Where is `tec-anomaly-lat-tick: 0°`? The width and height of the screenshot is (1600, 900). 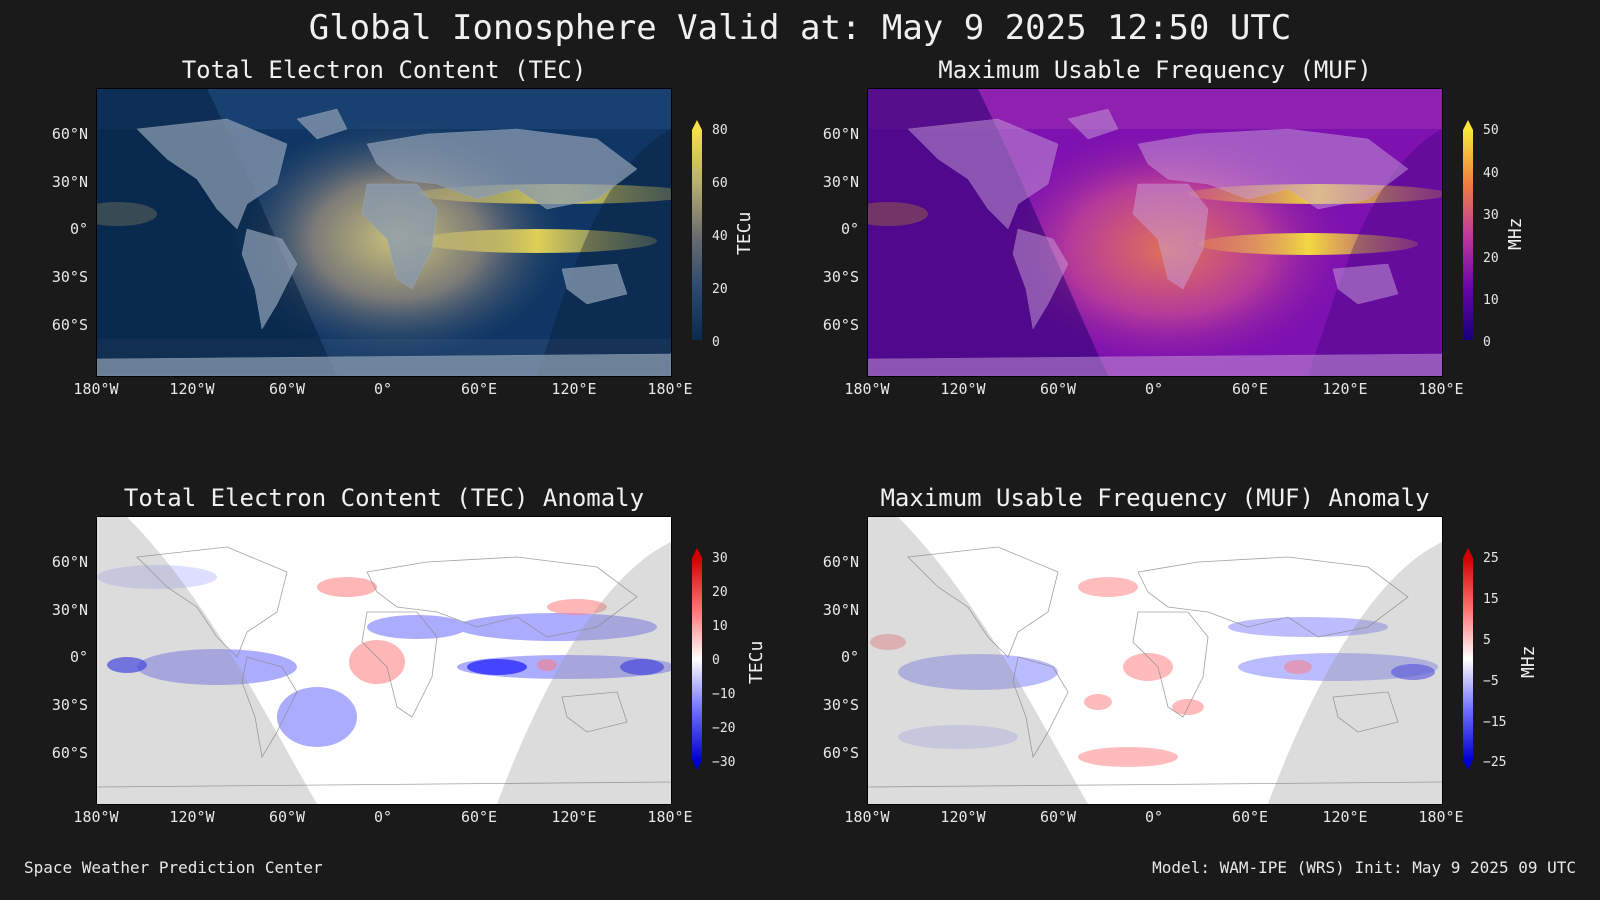
tec-anomaly-lat-tick: 0° is located at coordinates (78, 657).